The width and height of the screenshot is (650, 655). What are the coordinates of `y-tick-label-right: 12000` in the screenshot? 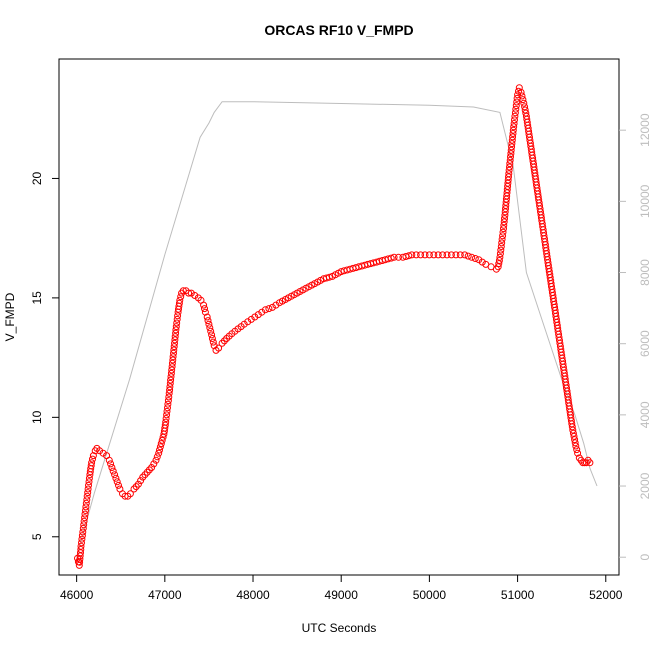 It's located at (644, 130).